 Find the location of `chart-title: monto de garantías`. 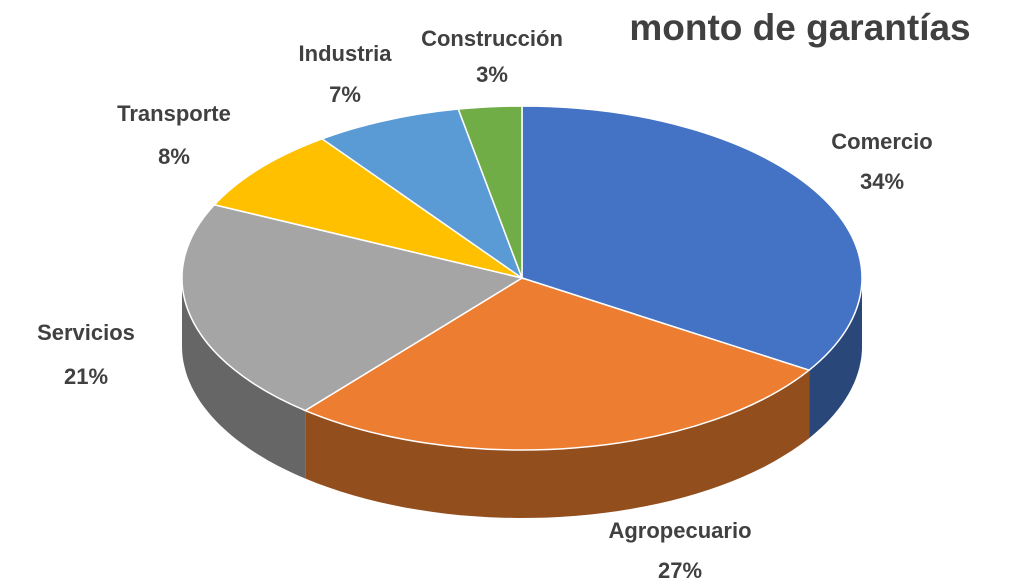

chart-title: monto de garantías is located at coordinates (799, 27).